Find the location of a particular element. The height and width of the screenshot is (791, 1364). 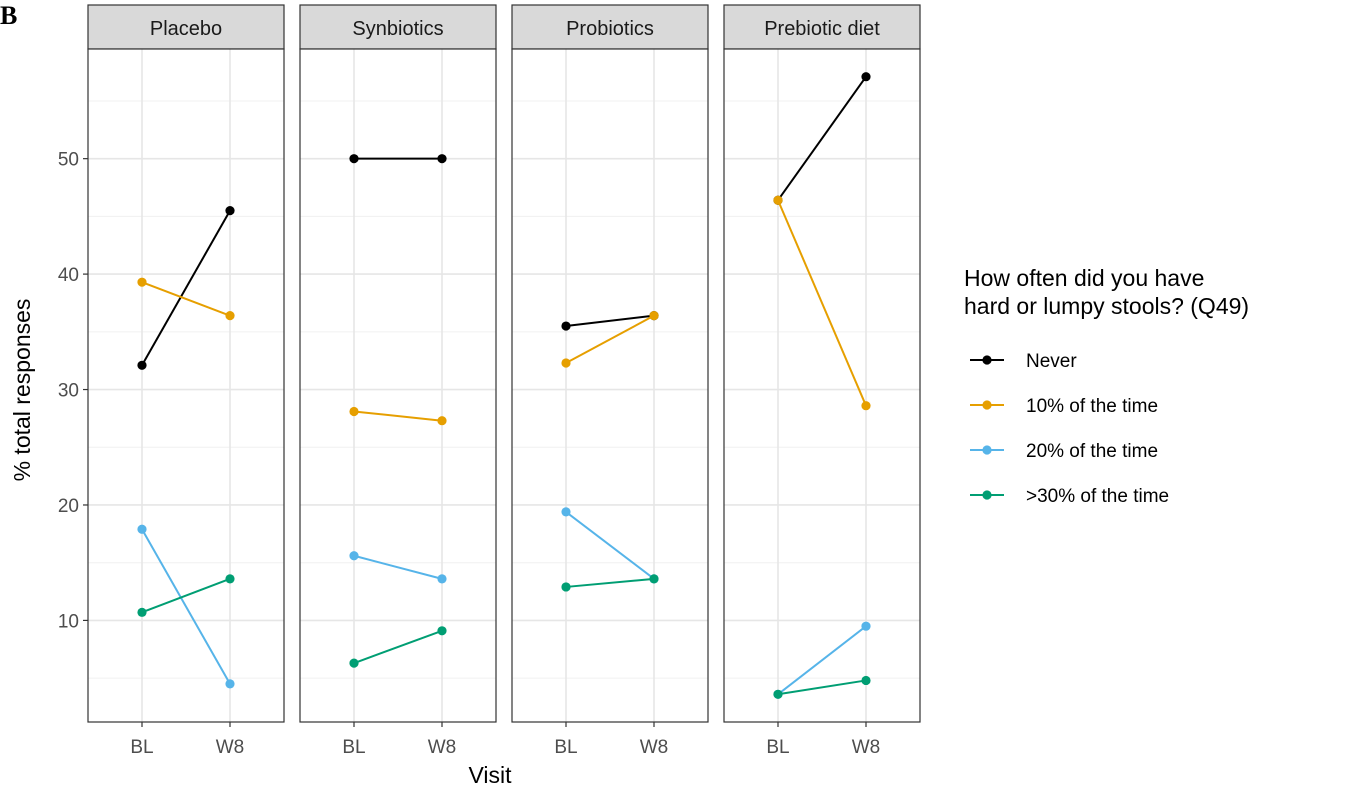

legend-title-line: How often did you have is located at coordinates (1084, 278).